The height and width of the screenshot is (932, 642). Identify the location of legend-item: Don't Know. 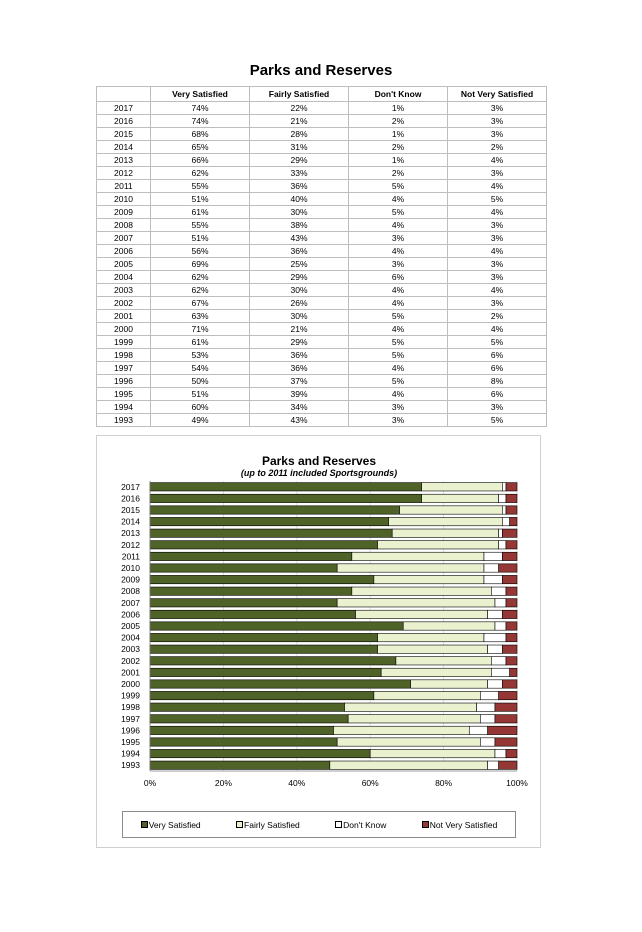
(360, 825).